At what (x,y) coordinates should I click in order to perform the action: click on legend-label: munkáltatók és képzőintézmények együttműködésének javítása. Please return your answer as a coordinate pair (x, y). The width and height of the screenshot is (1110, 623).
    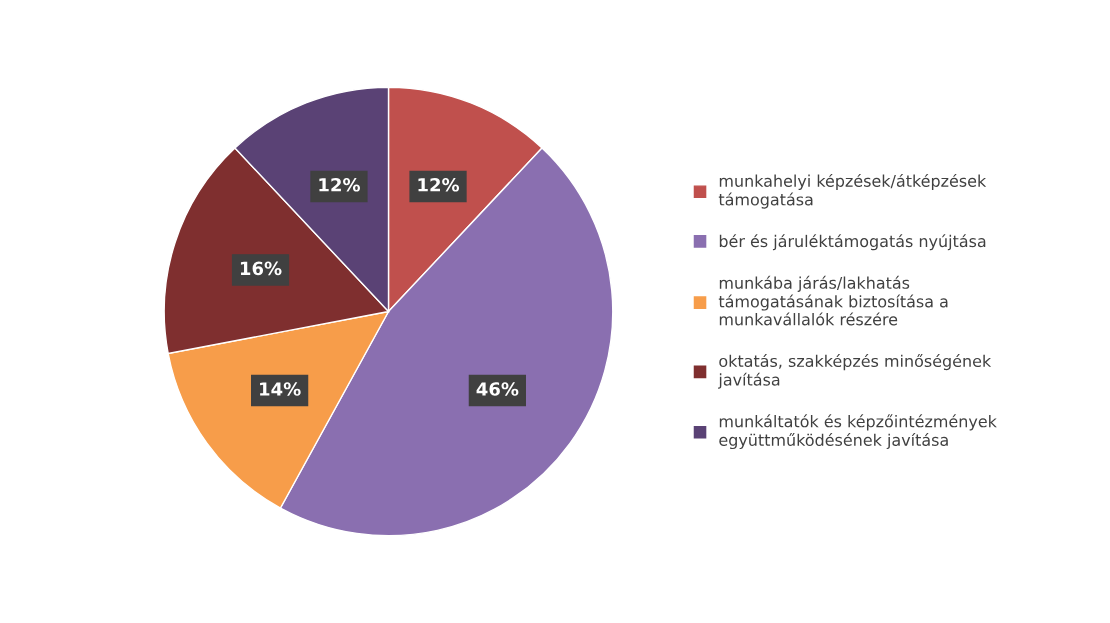
    Looking at the image, I should click on (858, 432).